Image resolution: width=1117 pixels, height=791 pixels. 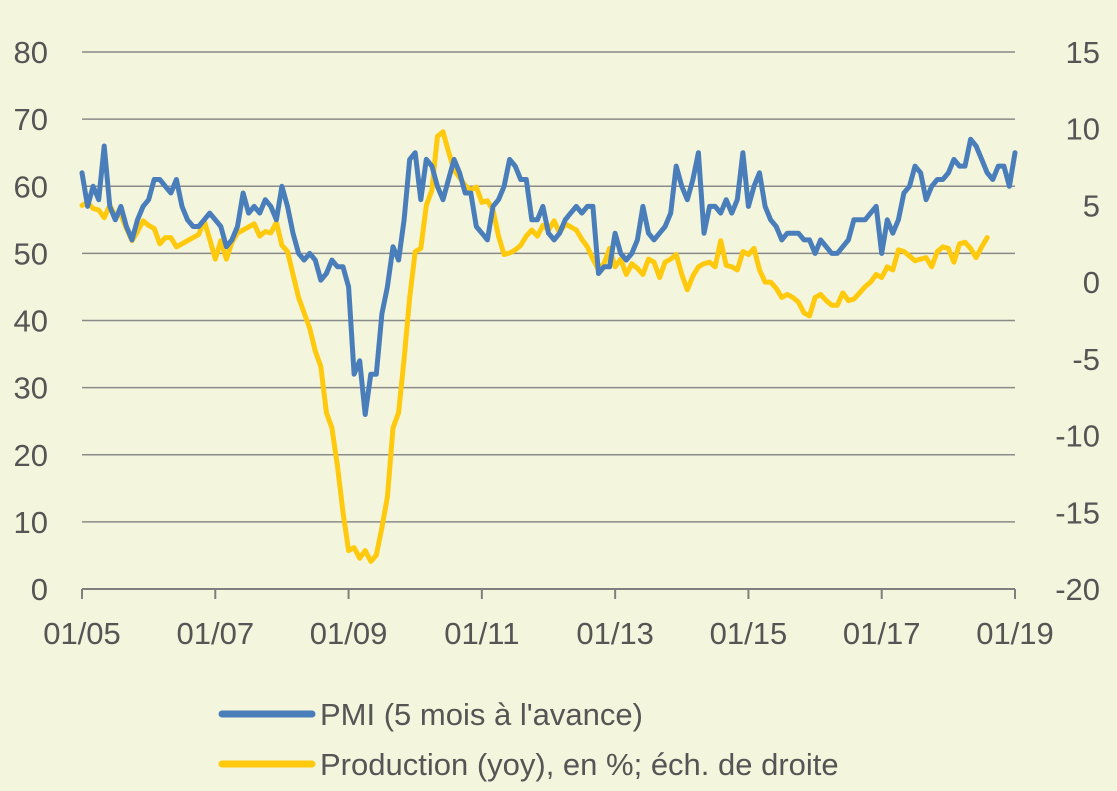 What do you see at coordinates (349, 633) in the screenshot?
I see `x-tick-label: 01/09` at bounding box center [349, 633].